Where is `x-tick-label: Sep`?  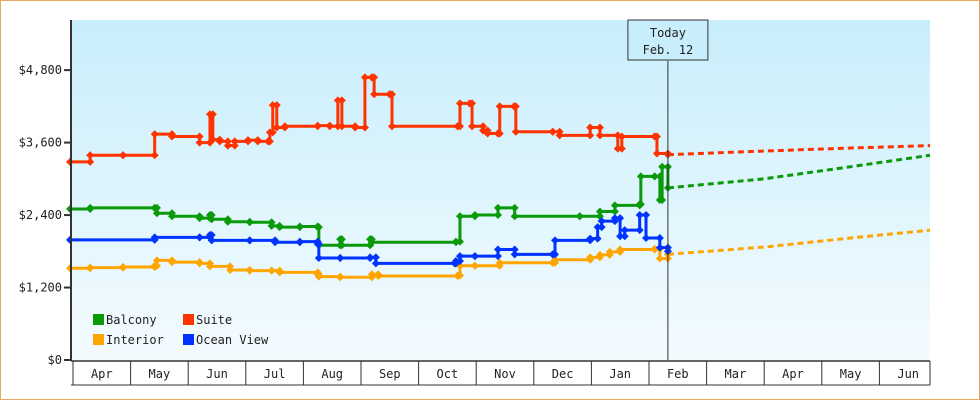
x-tick-label: Sep is located at coordinates (390, 374).